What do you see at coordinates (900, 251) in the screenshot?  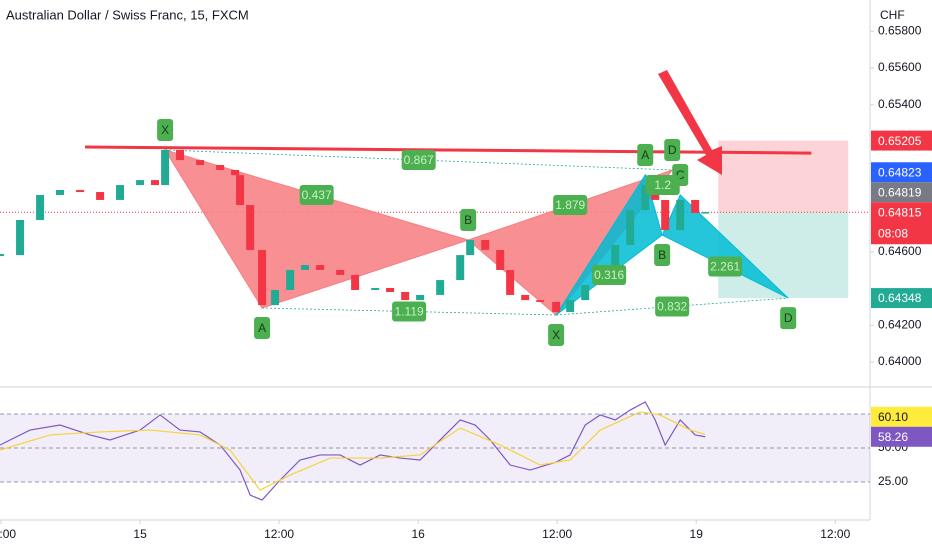 I see `y-tick-label: 0.64600` at bounding box center [900, 251].